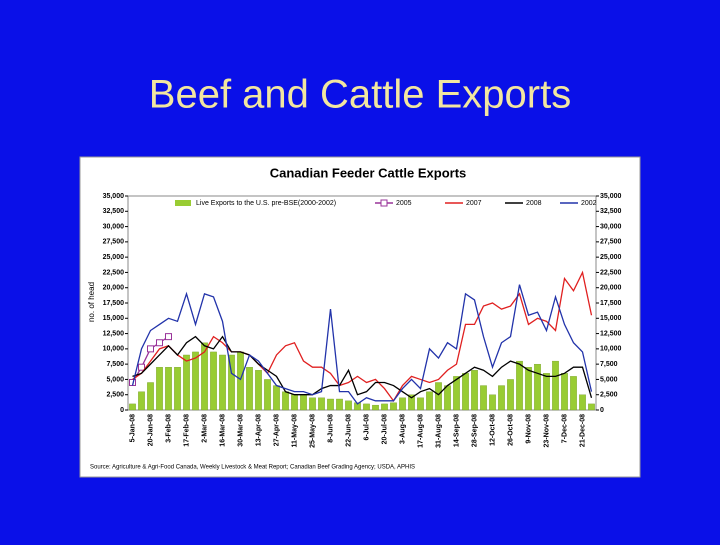 This screenshot has height=545, width=720. I want to click on y-tick-label: 5,000, so click(115, 379).